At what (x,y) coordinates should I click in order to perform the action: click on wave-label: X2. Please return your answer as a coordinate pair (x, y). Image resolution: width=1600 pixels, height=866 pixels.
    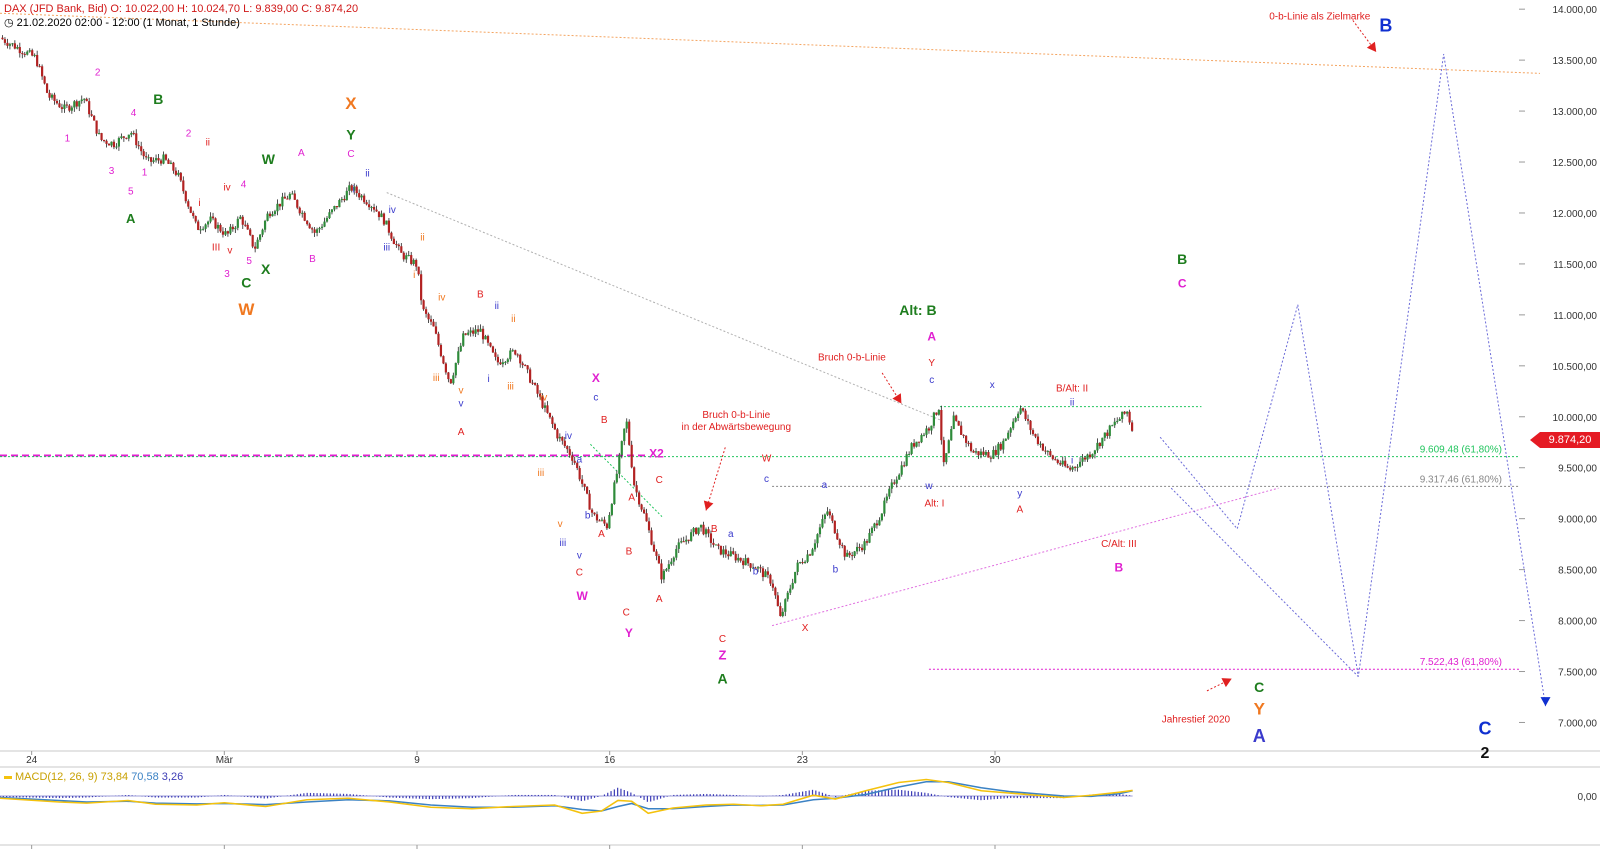
    Looking at the image, I should click on (656, 454).